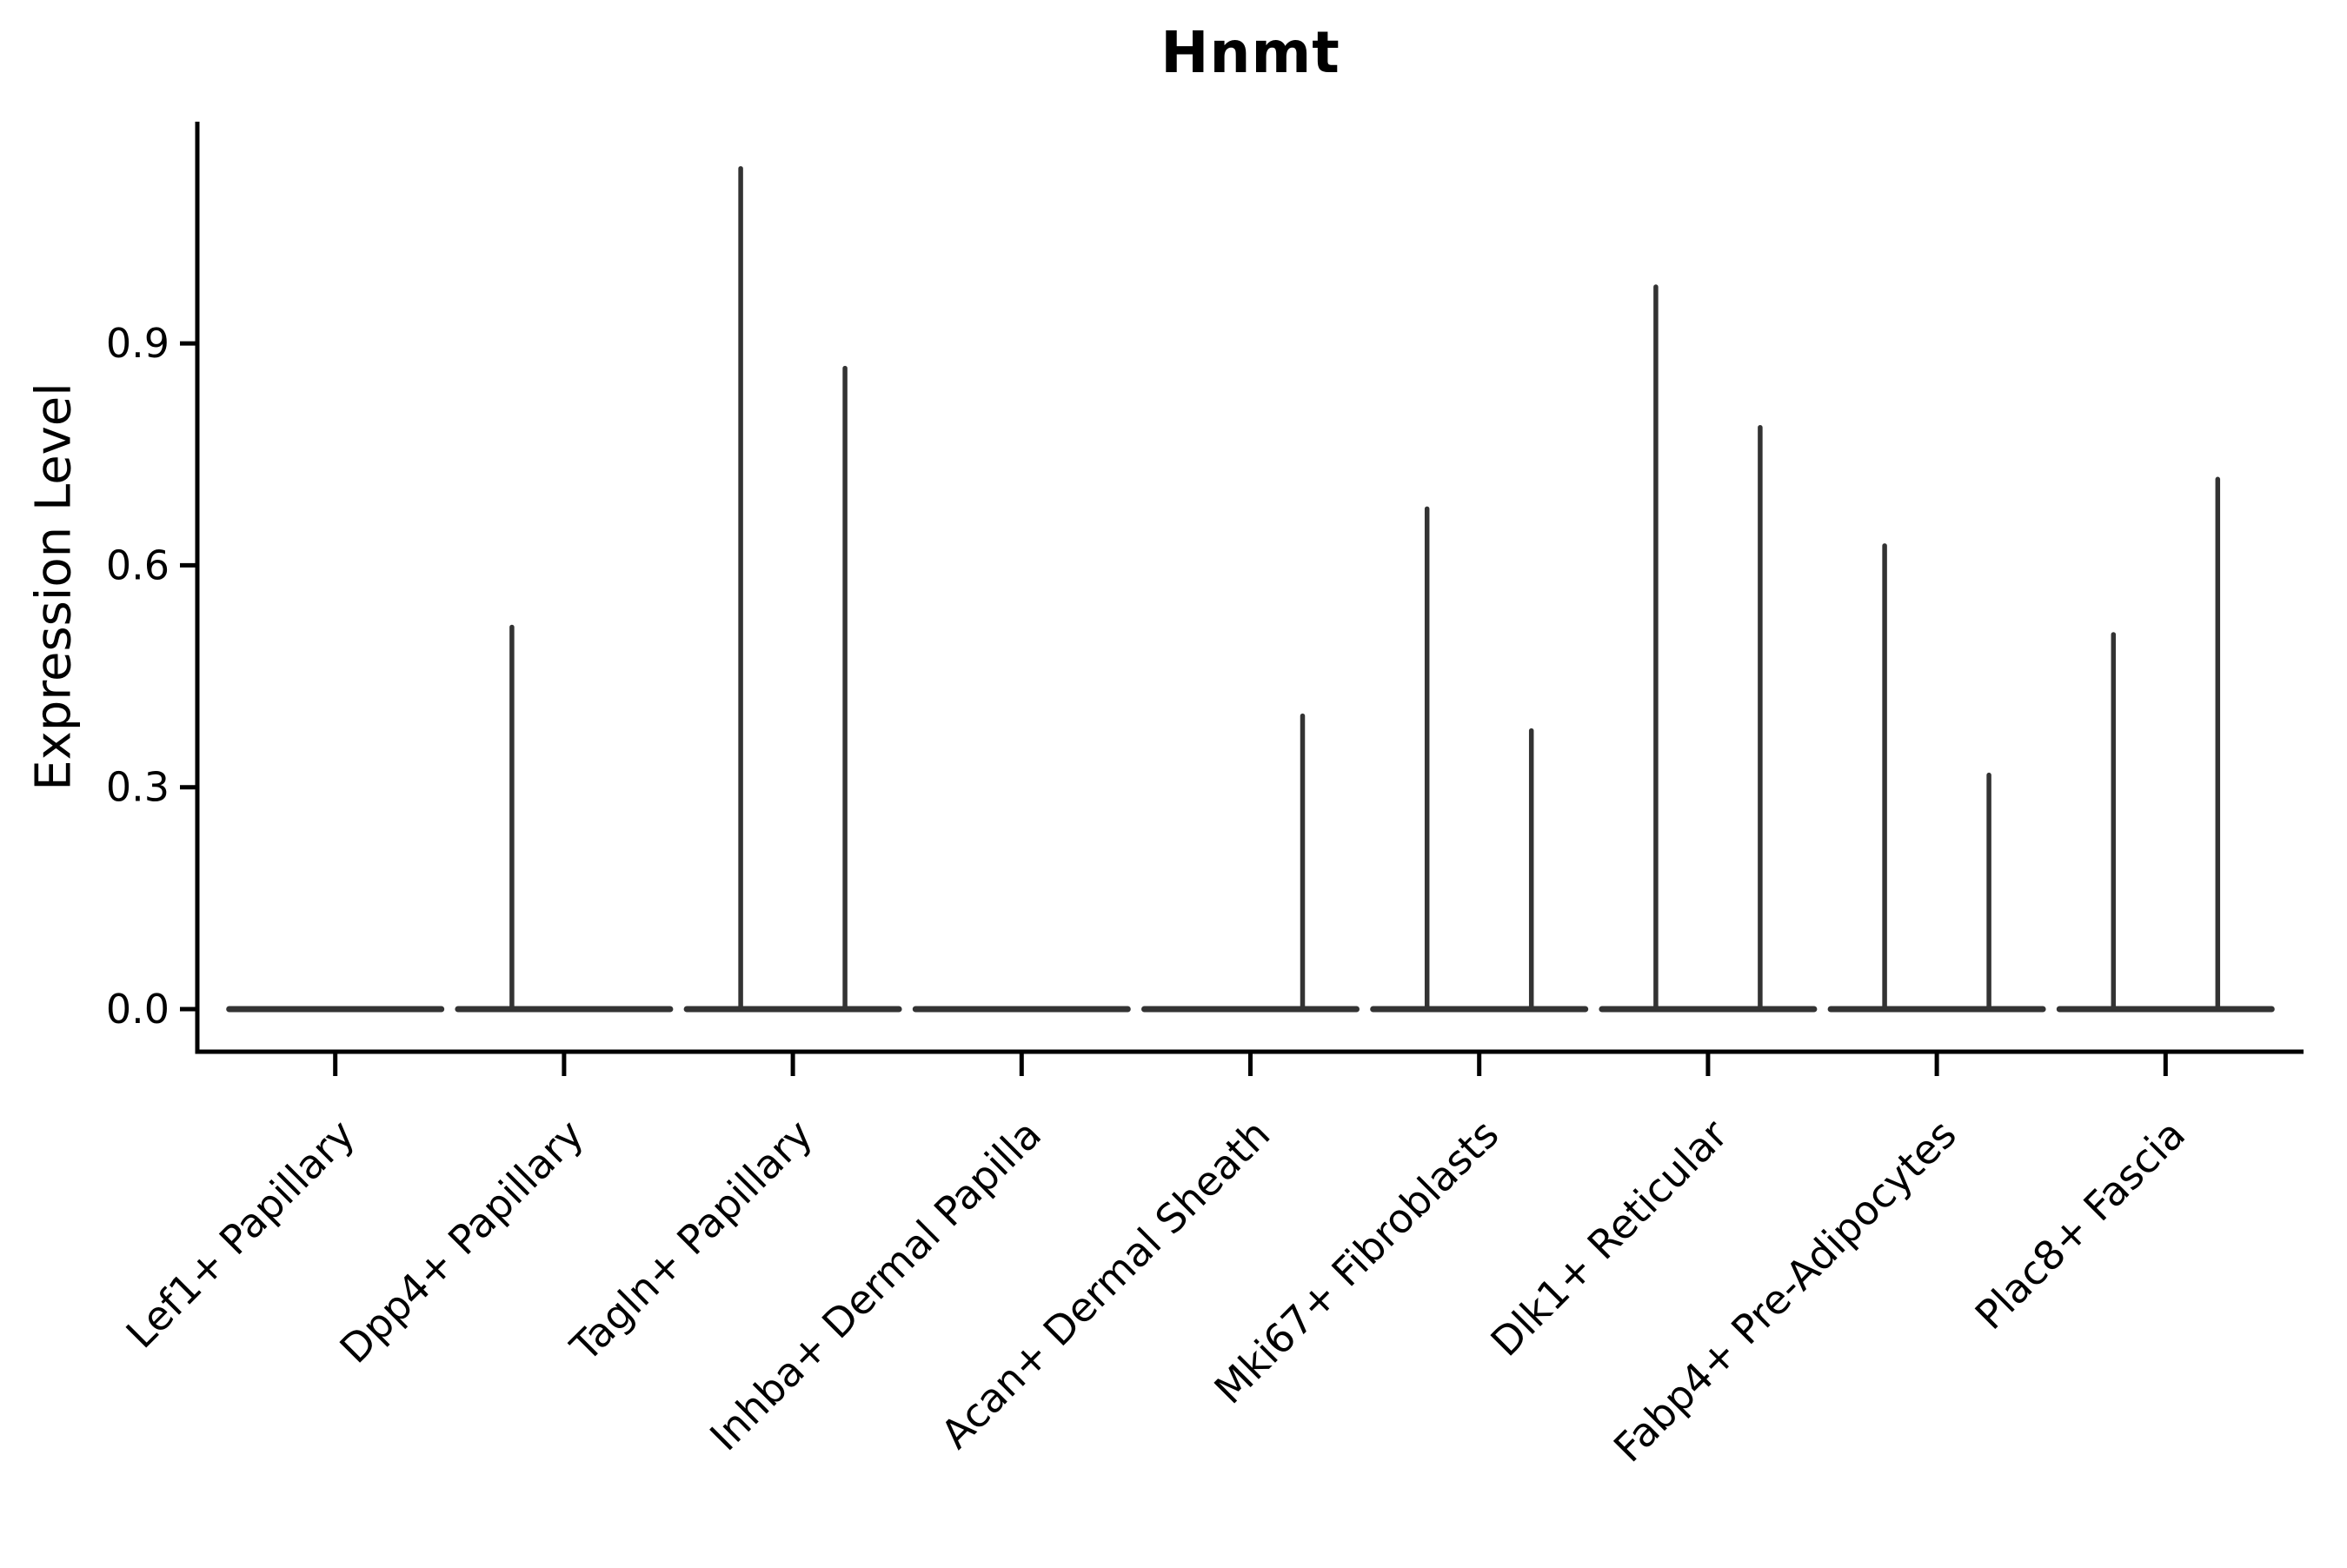  Describe the element at coordinates (461, 1241) in the screenshot. I see `x-tick-label: Dpp4+ Papillary` at that location.